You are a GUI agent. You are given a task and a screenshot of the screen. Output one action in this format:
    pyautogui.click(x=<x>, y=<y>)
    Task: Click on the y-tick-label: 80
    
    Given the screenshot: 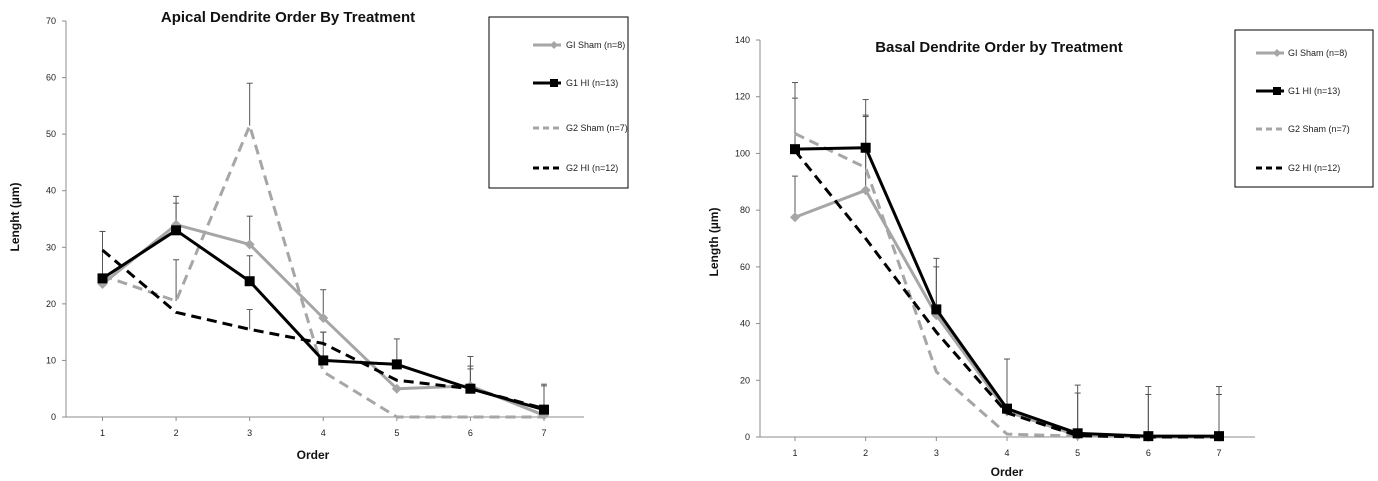 What is the action you would take?
    pyautogui.click(x=745, y=210)
    